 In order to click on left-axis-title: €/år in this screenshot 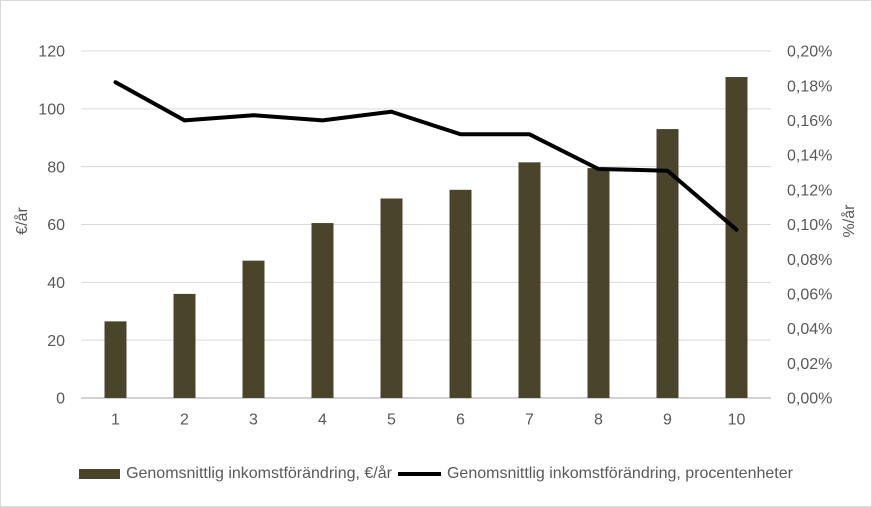, I will do `click(22, 221)`.